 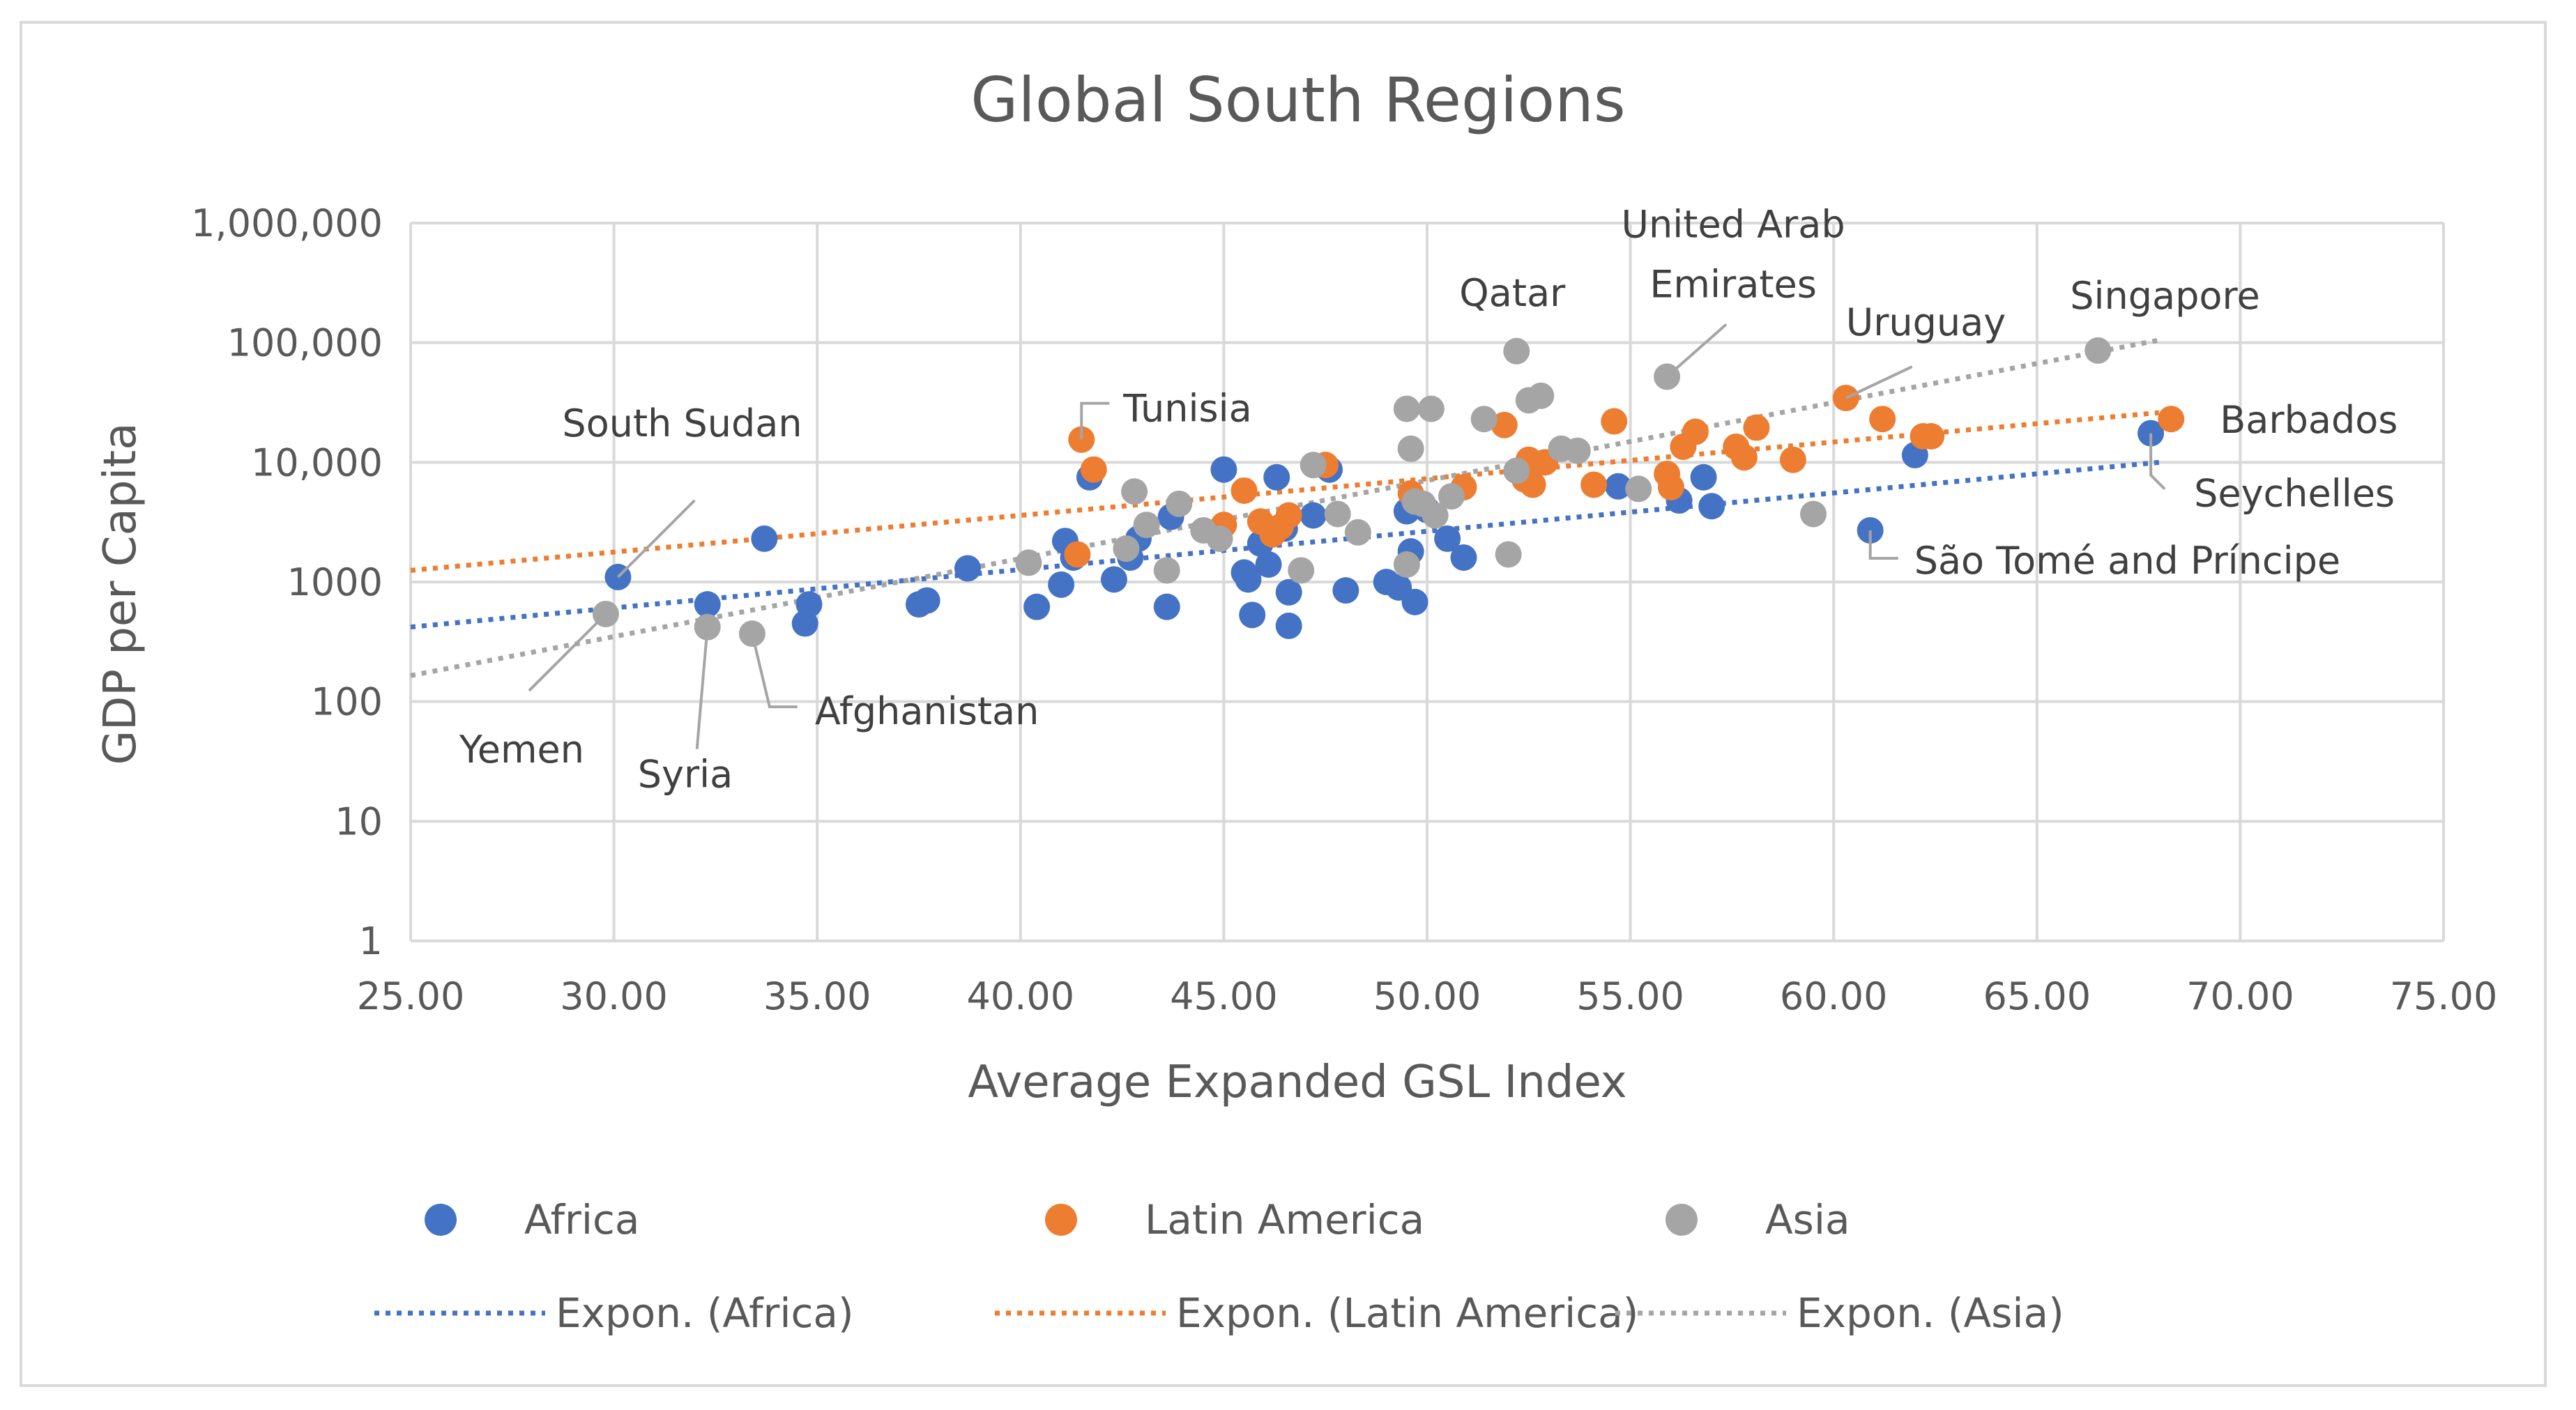 I want to click on x-tick-label: 50.00, so click(x=1427, y=996).